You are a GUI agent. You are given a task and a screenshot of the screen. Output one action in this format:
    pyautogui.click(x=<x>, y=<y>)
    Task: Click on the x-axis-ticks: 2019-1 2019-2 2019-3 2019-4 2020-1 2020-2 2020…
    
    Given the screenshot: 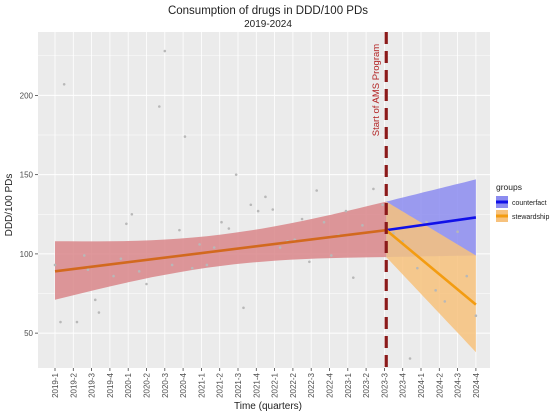 What is the action you would take?
    pyautogui.click(x=266, y=383)
    